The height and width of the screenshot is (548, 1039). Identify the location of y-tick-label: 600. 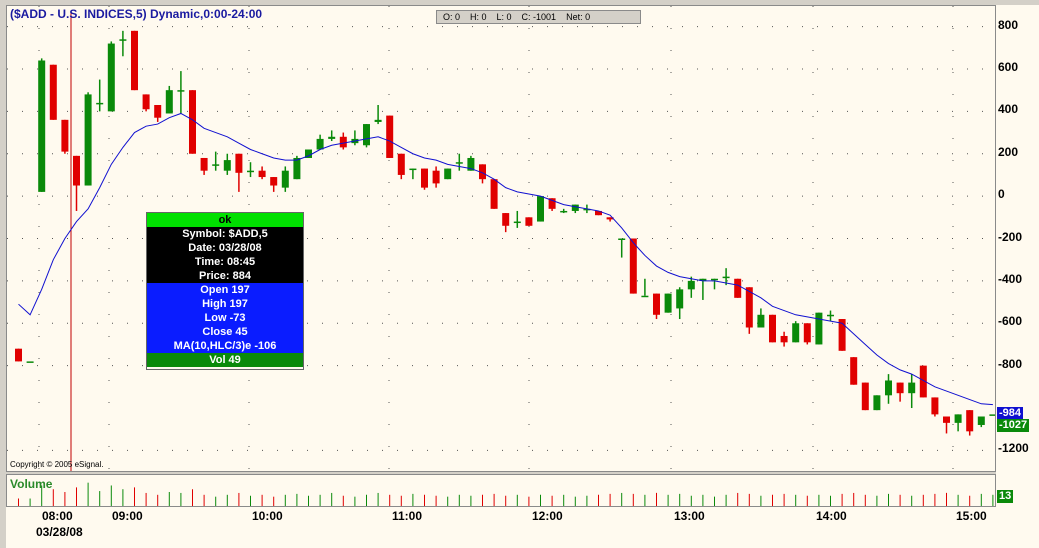
(1008, 66).